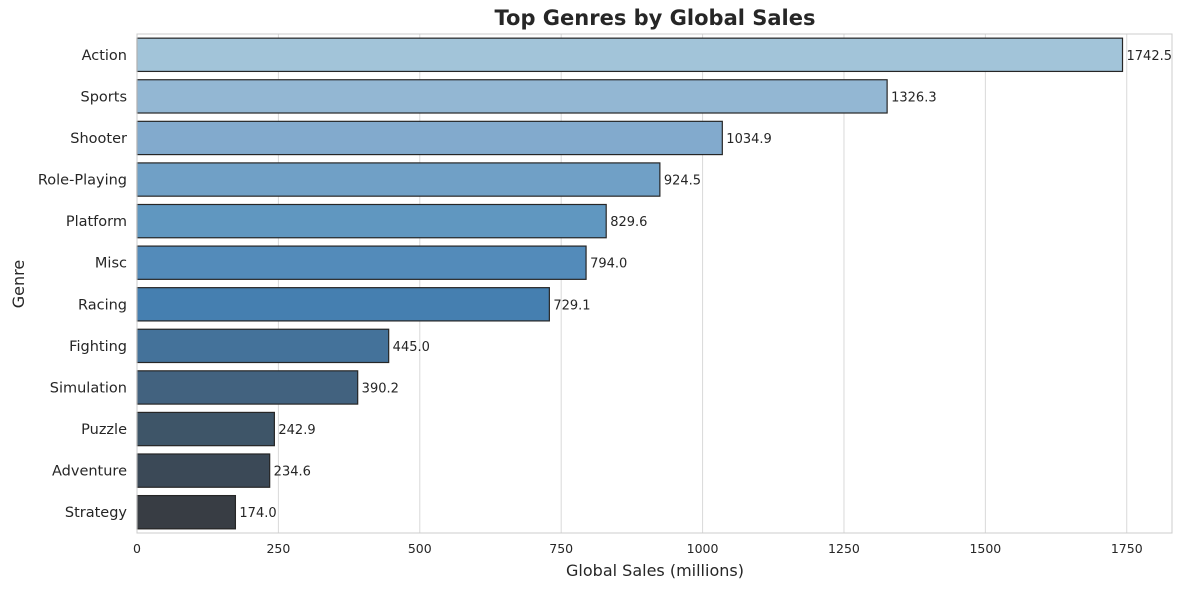 The width and height of the screenshot is (1185, 590). I want to click on category-label: Sports, so click(104, 97).